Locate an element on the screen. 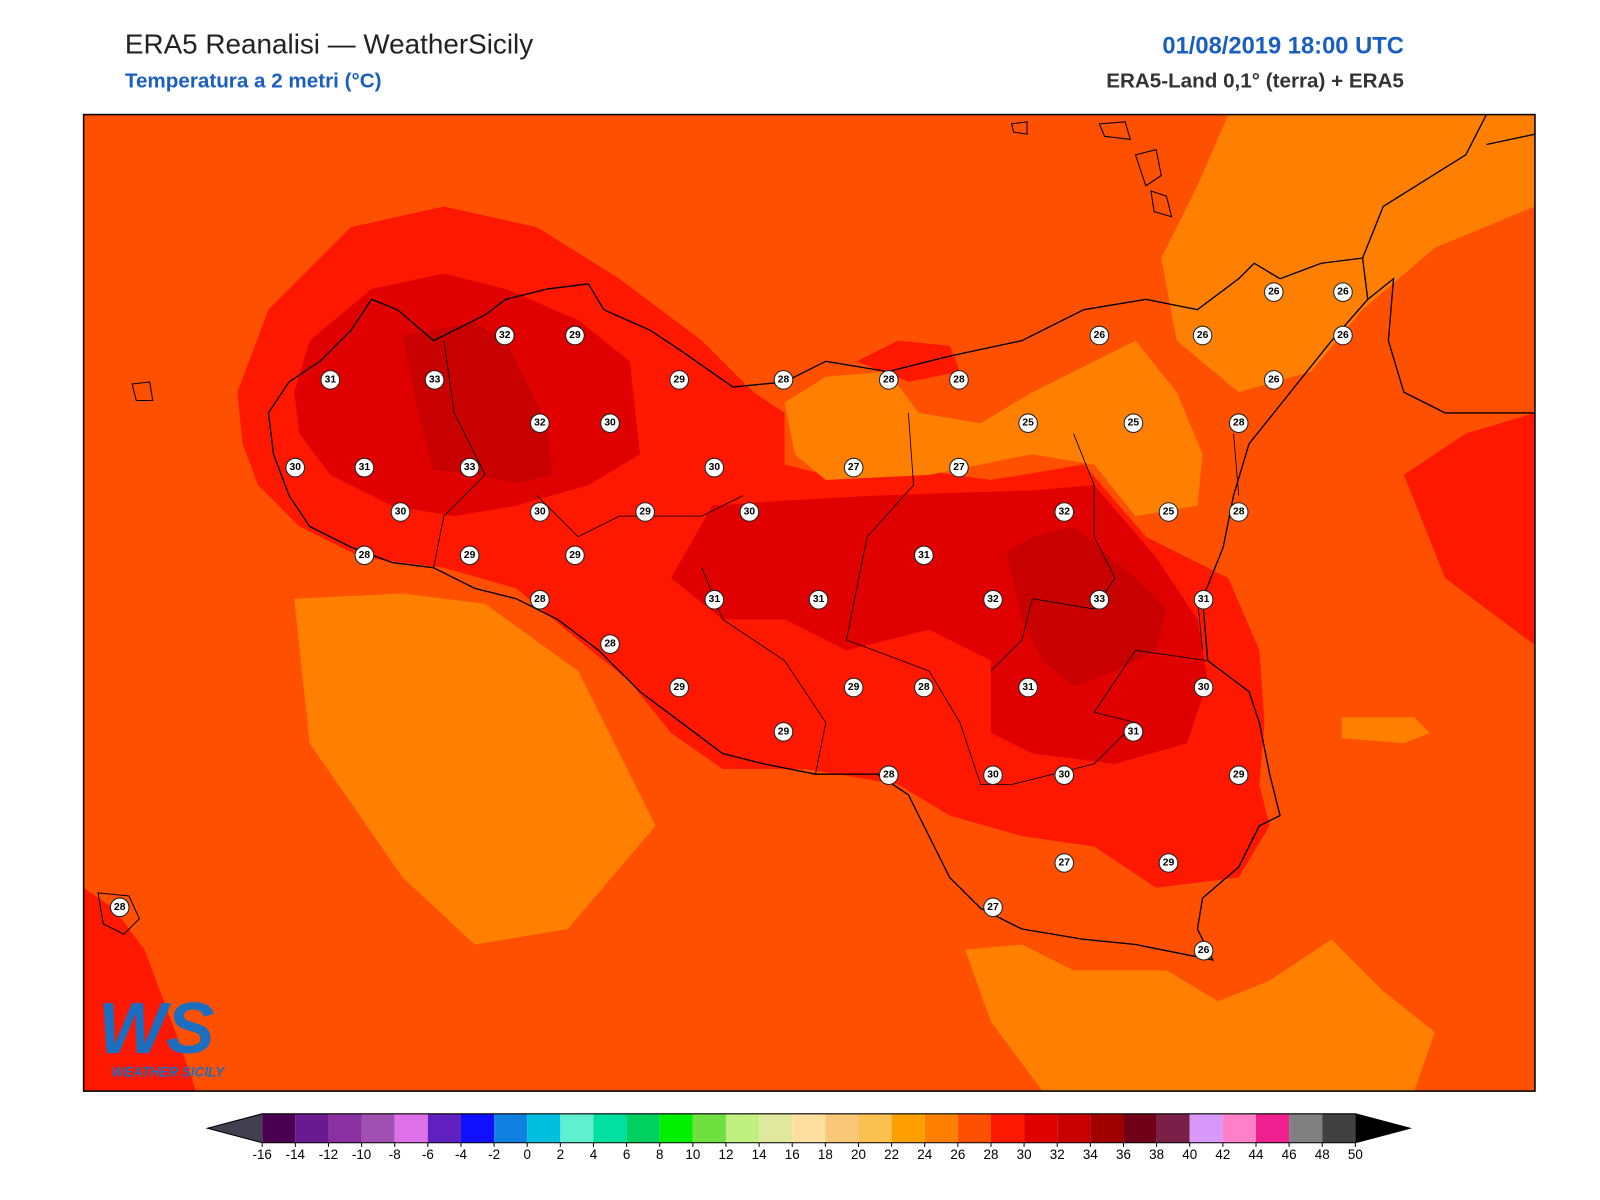 The height and width of the screenshot is (1200, 1600). colorbar-tick-label: 32 is located at coordinates (1057, 1154).